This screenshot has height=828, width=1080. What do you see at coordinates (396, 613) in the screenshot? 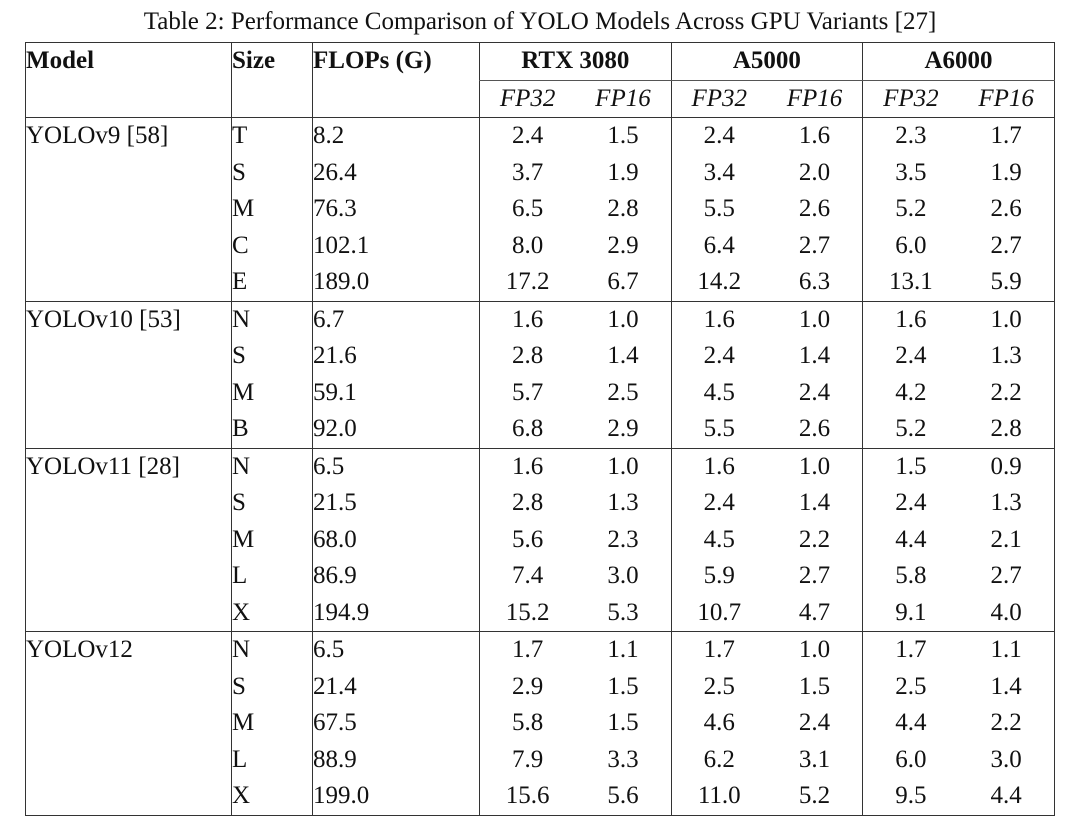
I see `flops-cell: 194.9` at bounding box center [396, 613].